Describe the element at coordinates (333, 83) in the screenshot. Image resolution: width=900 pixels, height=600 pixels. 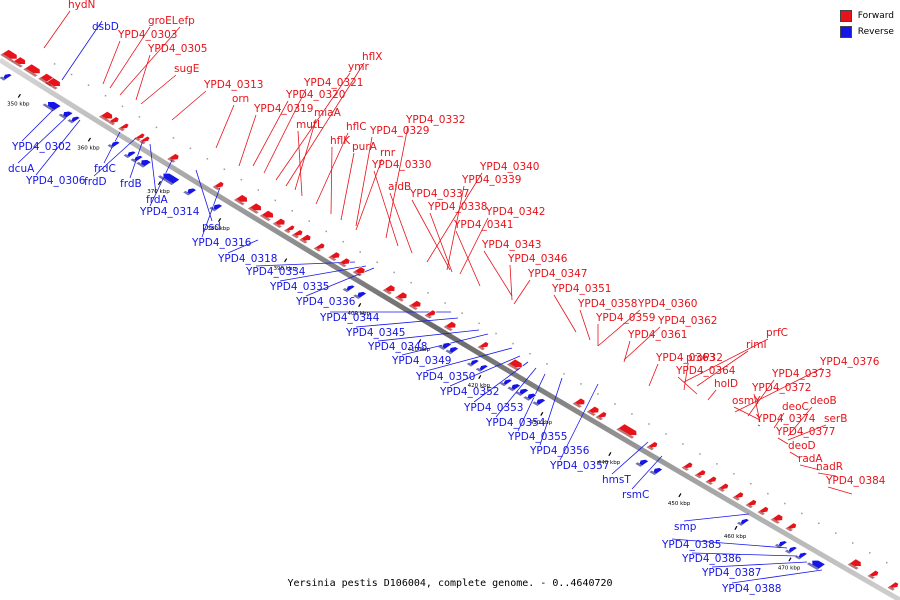
I see `gene-label-YPD4_0321: YPD4_0321` at that location.